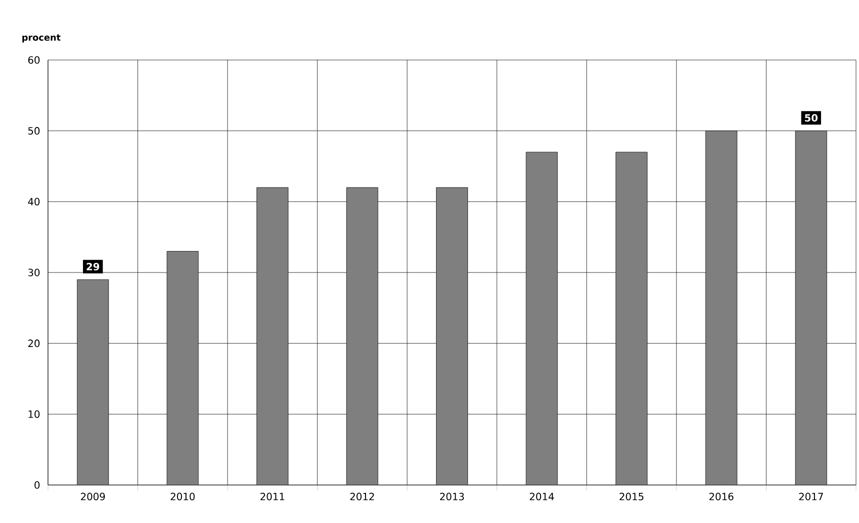 The height and width of the screenshot is (523, 859). I want to click on x-tick-label: 2011, so click(272, 496).